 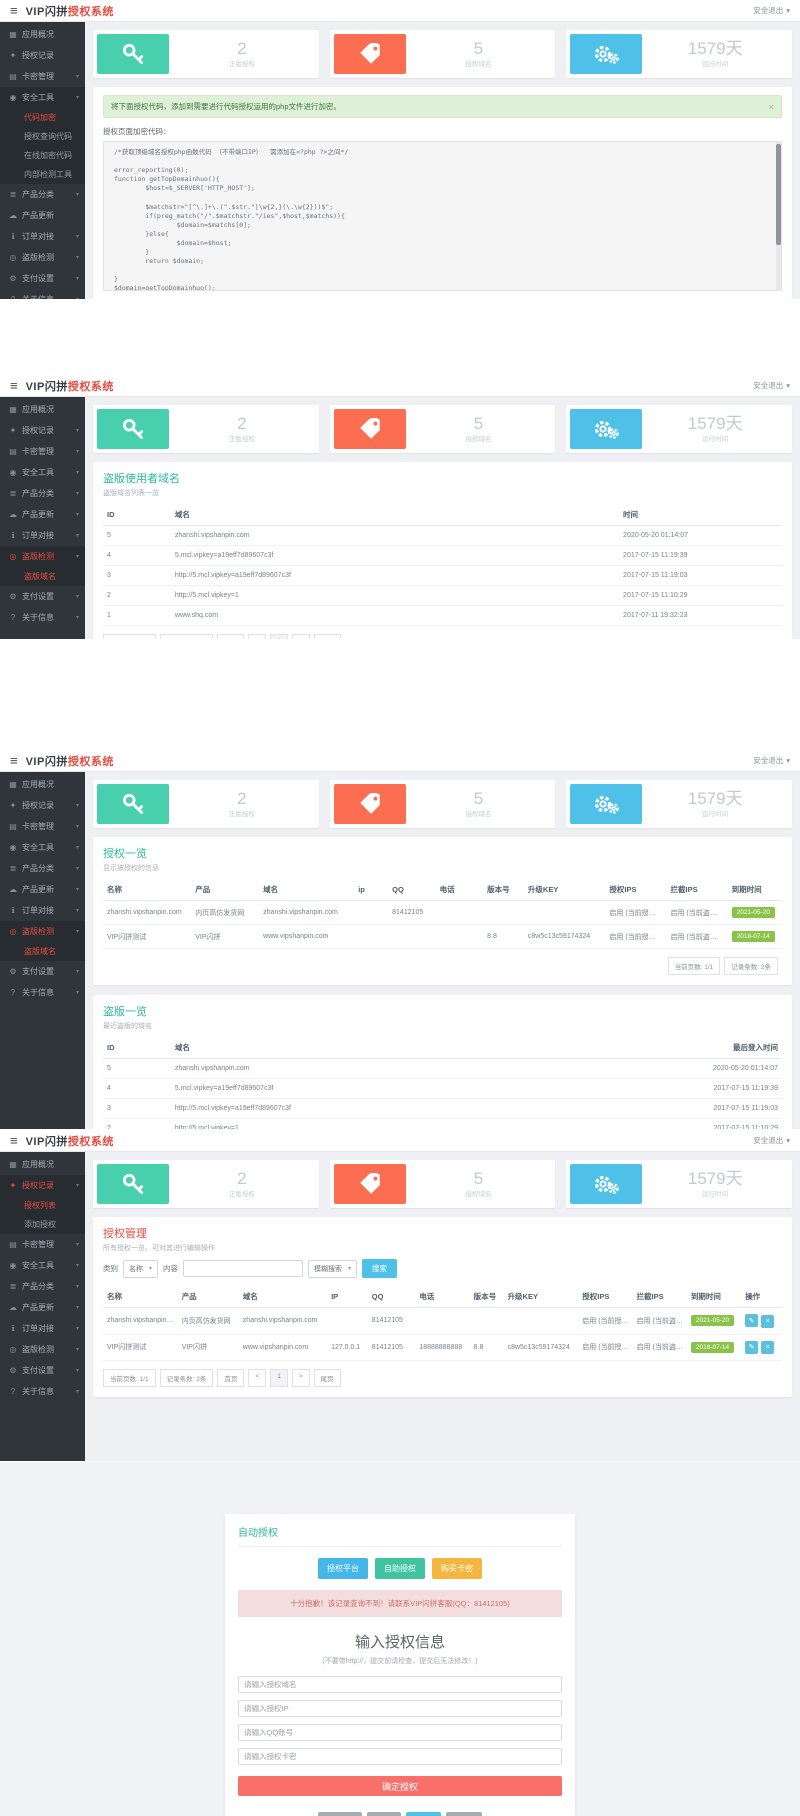 I want to click on sidebar-sub-auth-query-code: 授权查询代码, so click(x=42, y=136).